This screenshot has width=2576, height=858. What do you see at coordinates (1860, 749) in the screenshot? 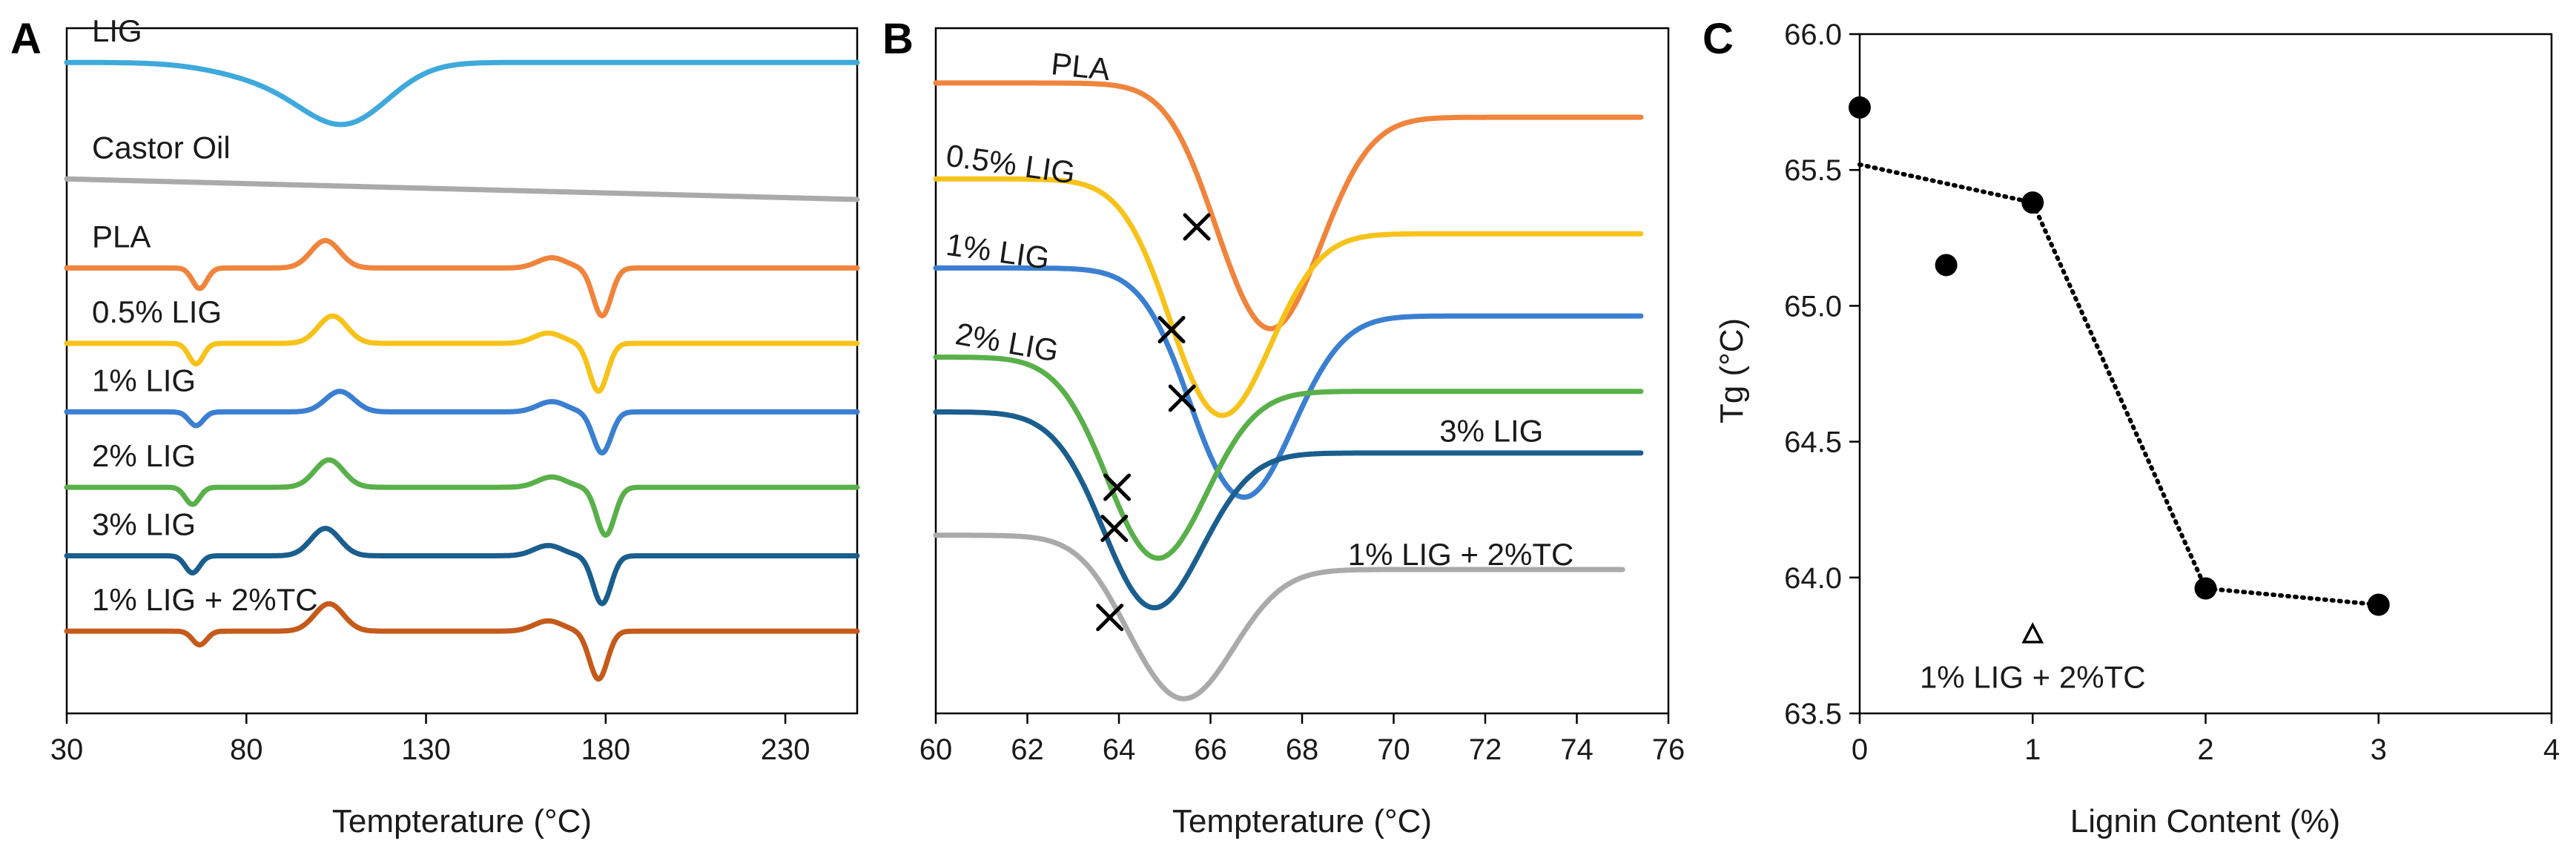
I see `c-x-tick-label: 0` at bounding box center [1860, 749].